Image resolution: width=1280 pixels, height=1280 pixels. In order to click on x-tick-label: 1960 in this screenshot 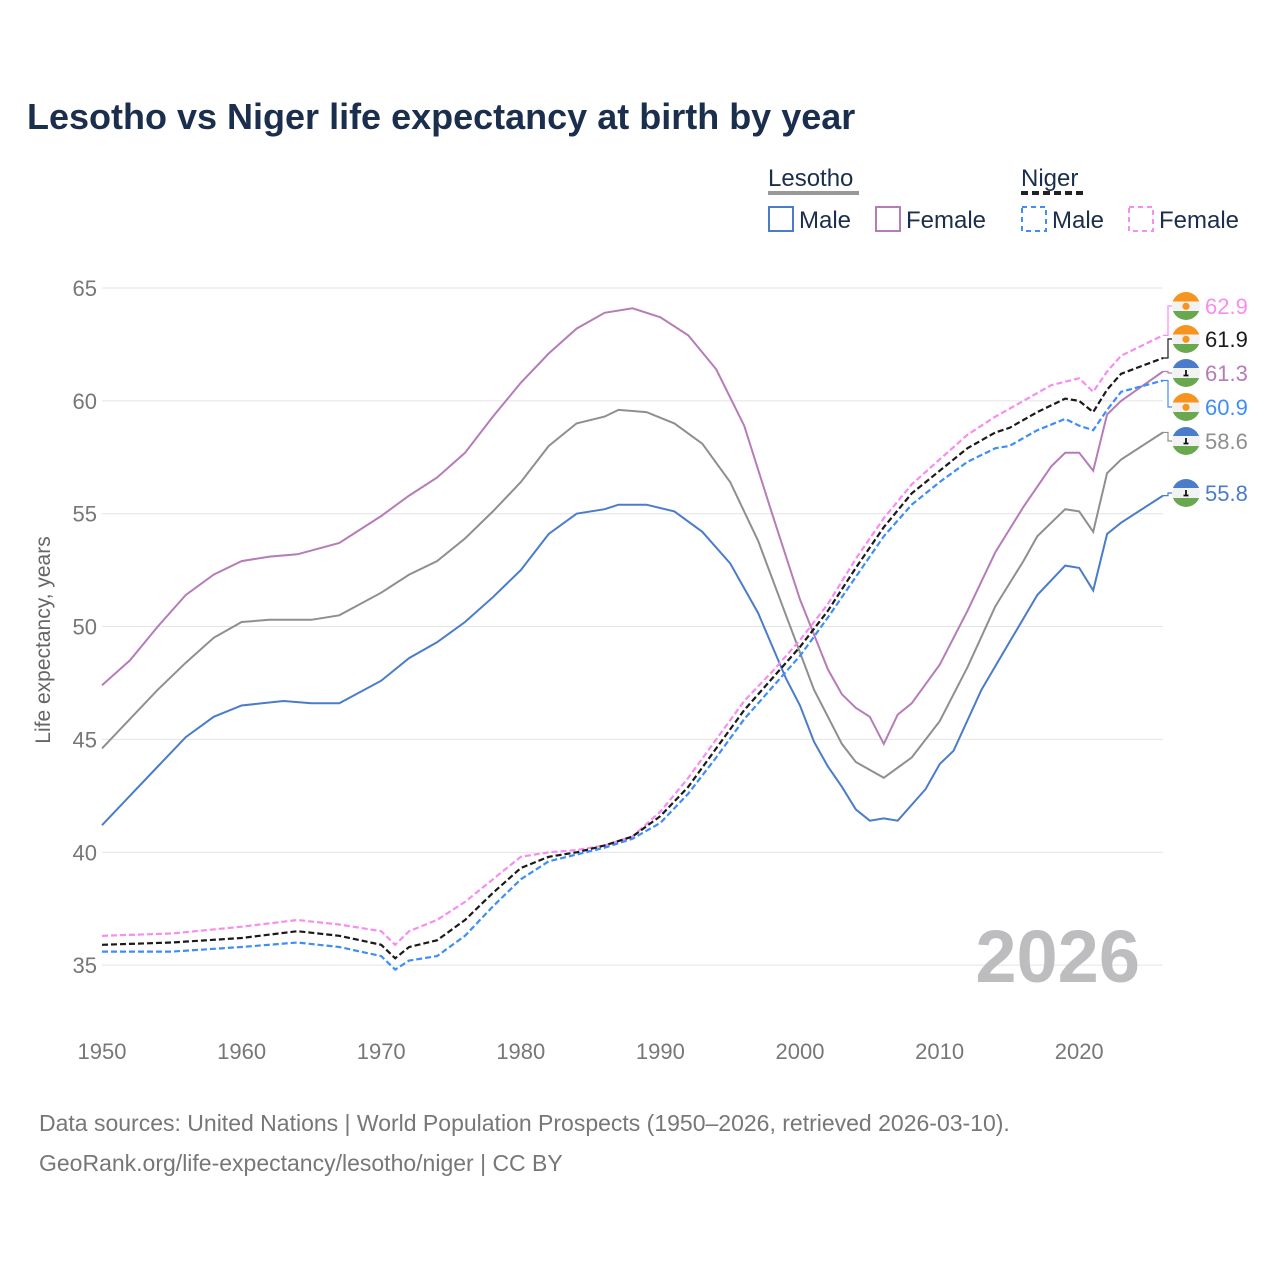, I will do `click(241, 1051)`.